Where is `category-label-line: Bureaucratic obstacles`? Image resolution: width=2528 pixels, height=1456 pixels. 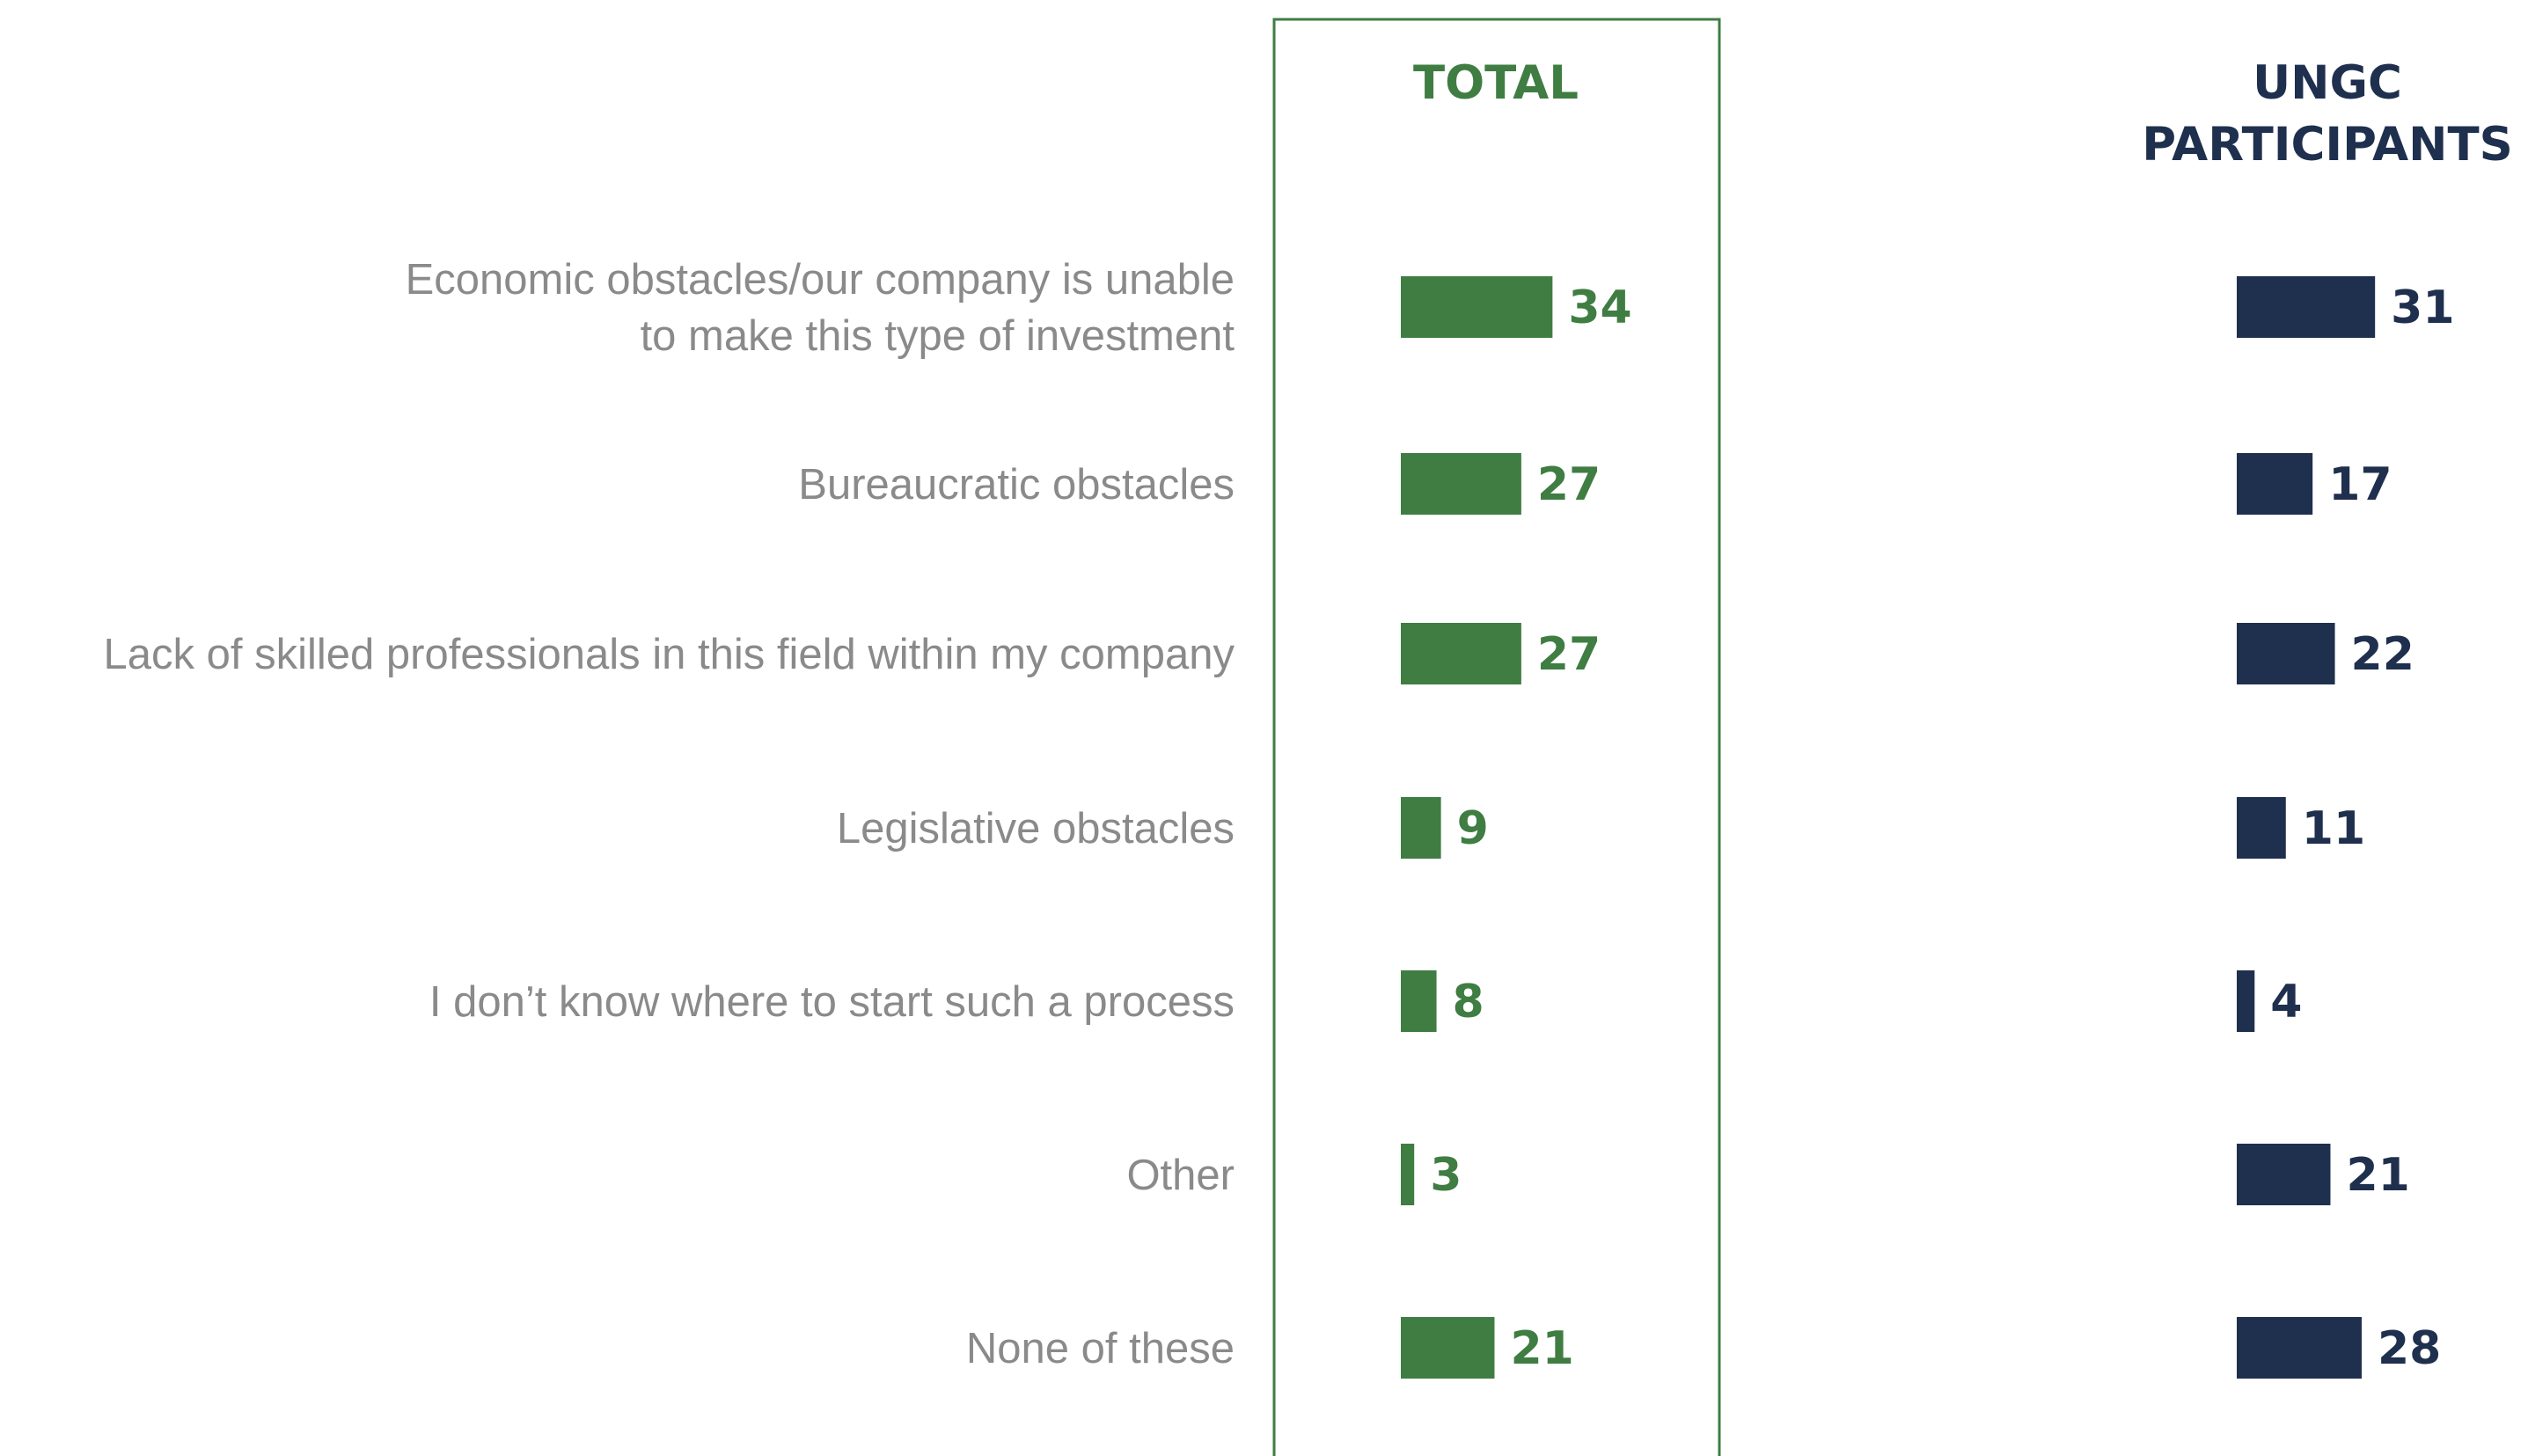 category-label-line: Bureaucratic obstacles is located at coordinates (1016, 485).